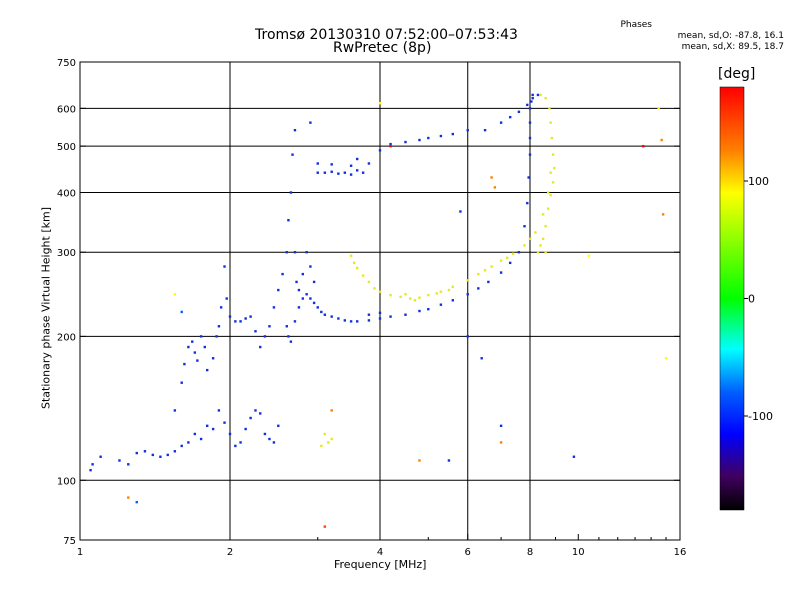  Describe the element at coordinates (530, 552) in the screenshot. I see `x-tick-label: 8` at that location.